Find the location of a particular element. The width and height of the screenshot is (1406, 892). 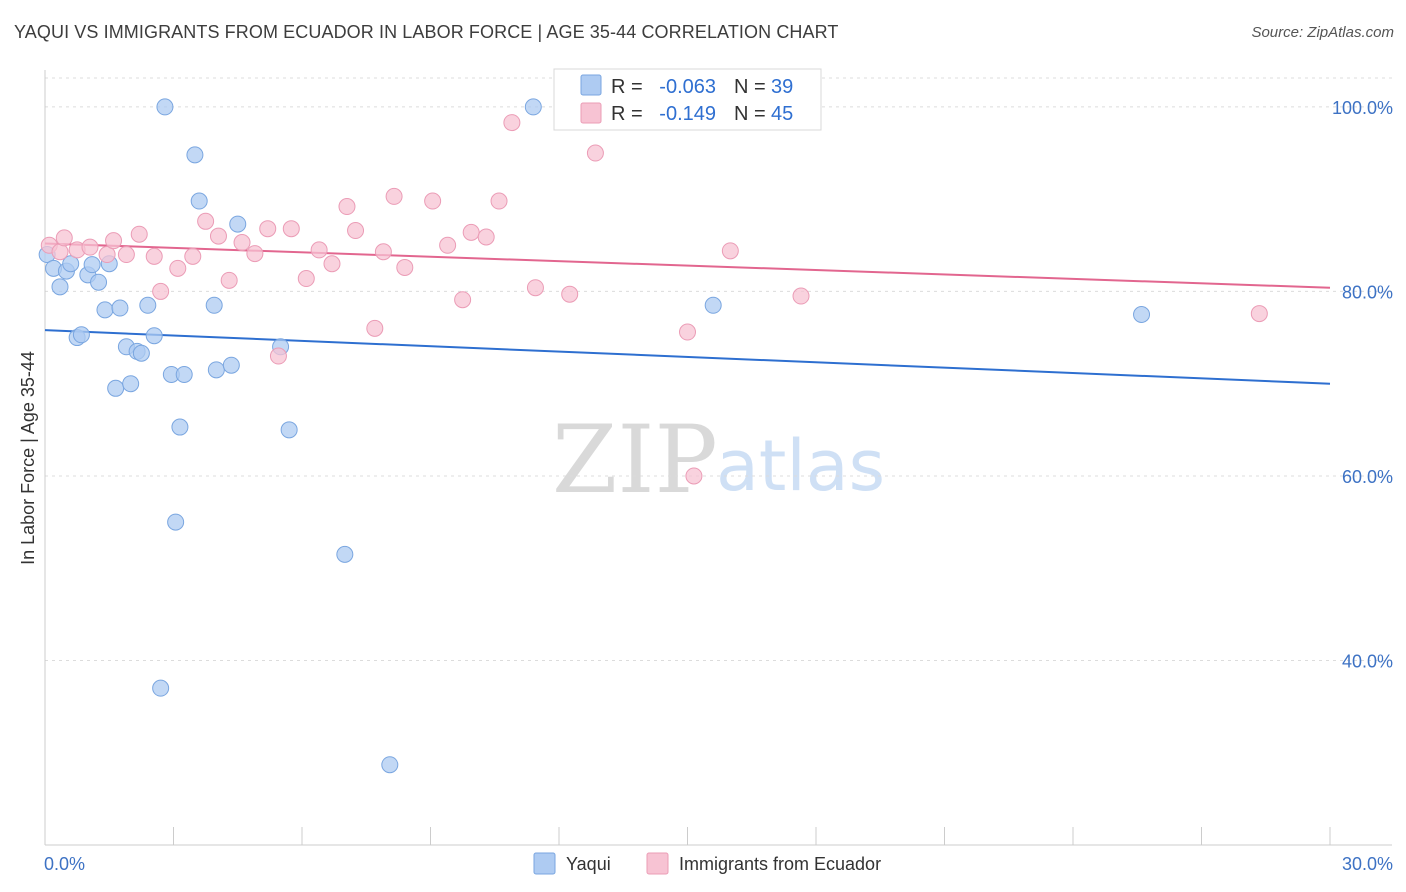

legend-n-value-yaqui: 39 is located at coordinates (782, 87).